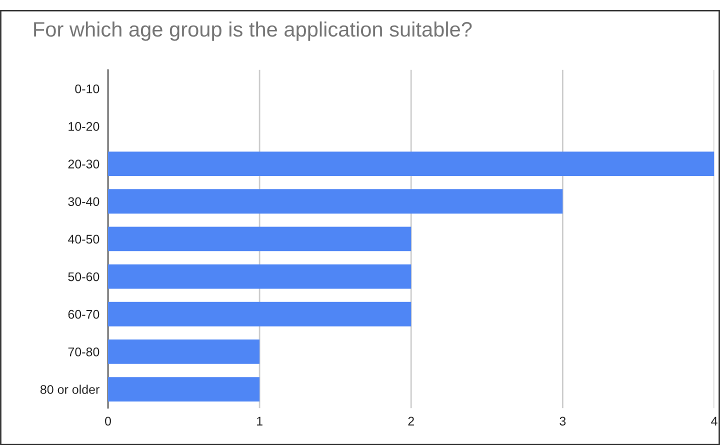 The image size is (720, 445). Describe the element at coordinates (253, 31) in the screenshot. I see `chart-title: For which age group is the application suitable?` at that location.